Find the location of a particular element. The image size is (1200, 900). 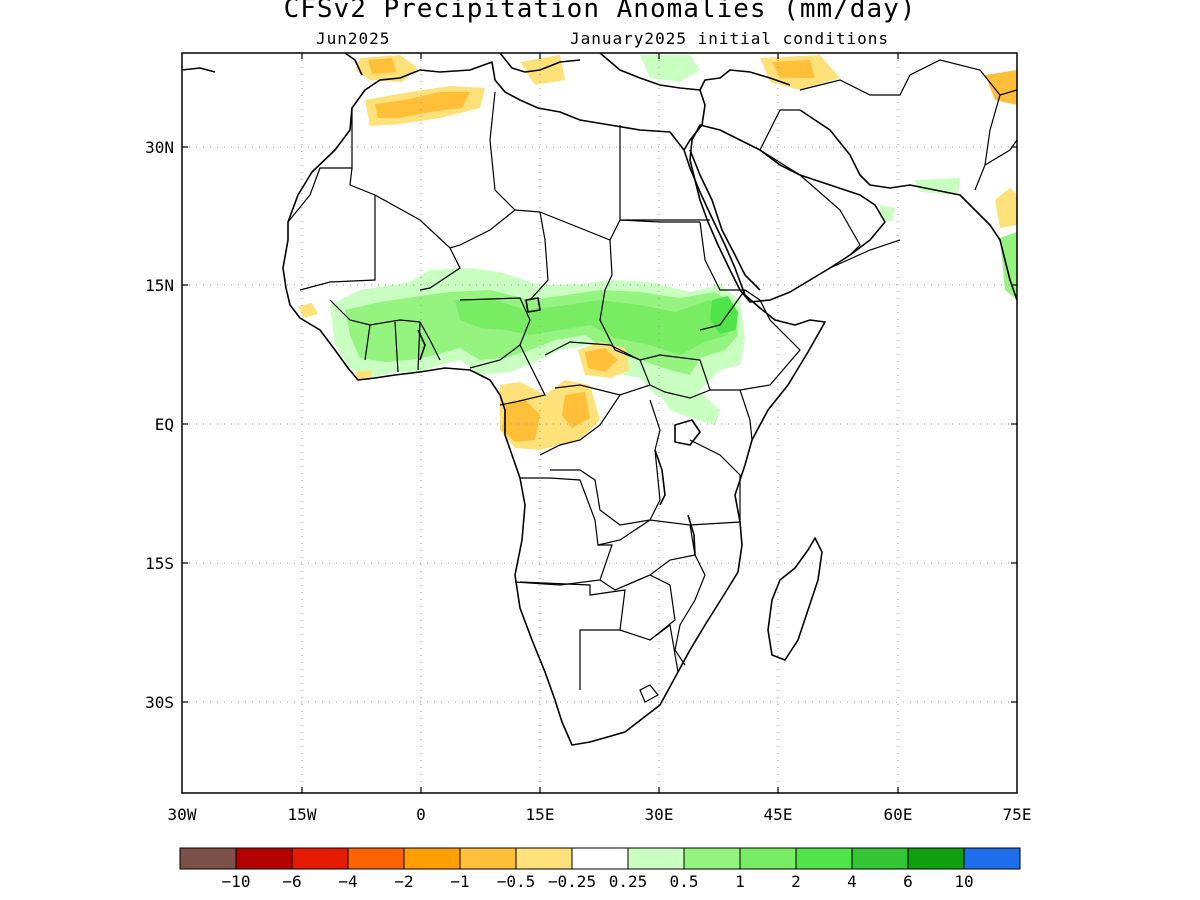

border-niger-chad is located at coordinates (539, 256).